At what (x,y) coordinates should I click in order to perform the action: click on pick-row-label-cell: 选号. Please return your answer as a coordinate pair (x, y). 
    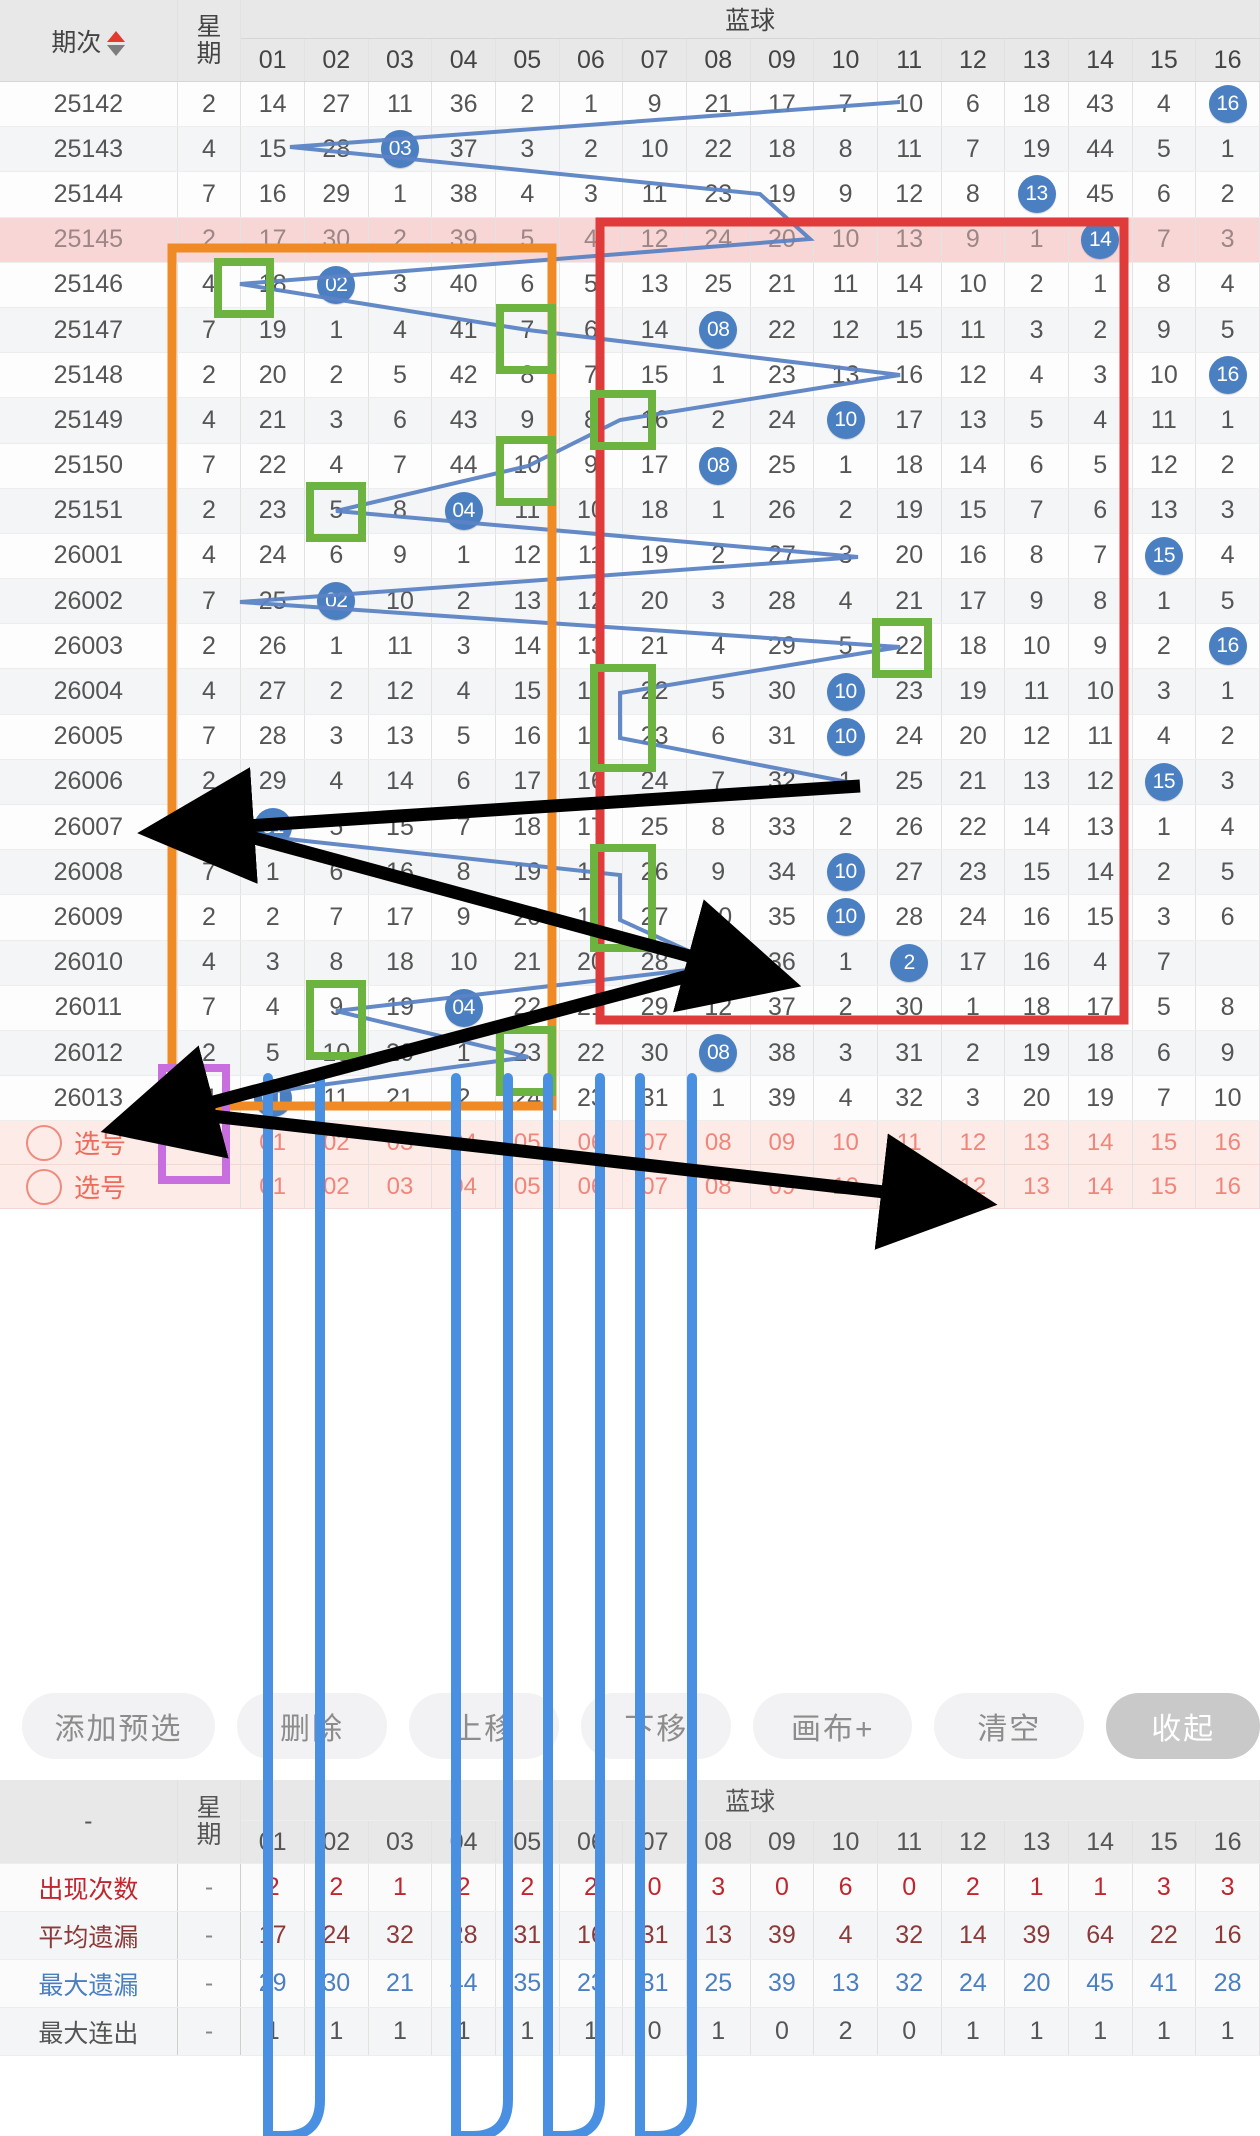
    Looking at the image, I should click on (121, 1187).